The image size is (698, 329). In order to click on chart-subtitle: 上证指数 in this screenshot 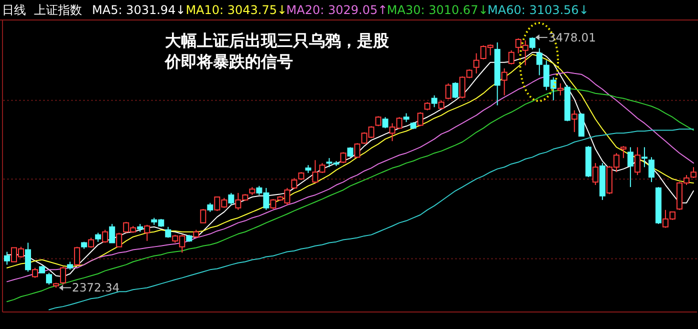, I will do `click(58, 10)`.